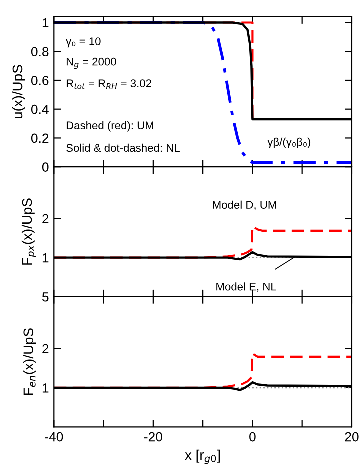 This screenshot has height=472, width=361. What do you see at coordinates (153, 437) in the screenshot?
I see `x-tick-label: -20` at bounding box center [153, 437].